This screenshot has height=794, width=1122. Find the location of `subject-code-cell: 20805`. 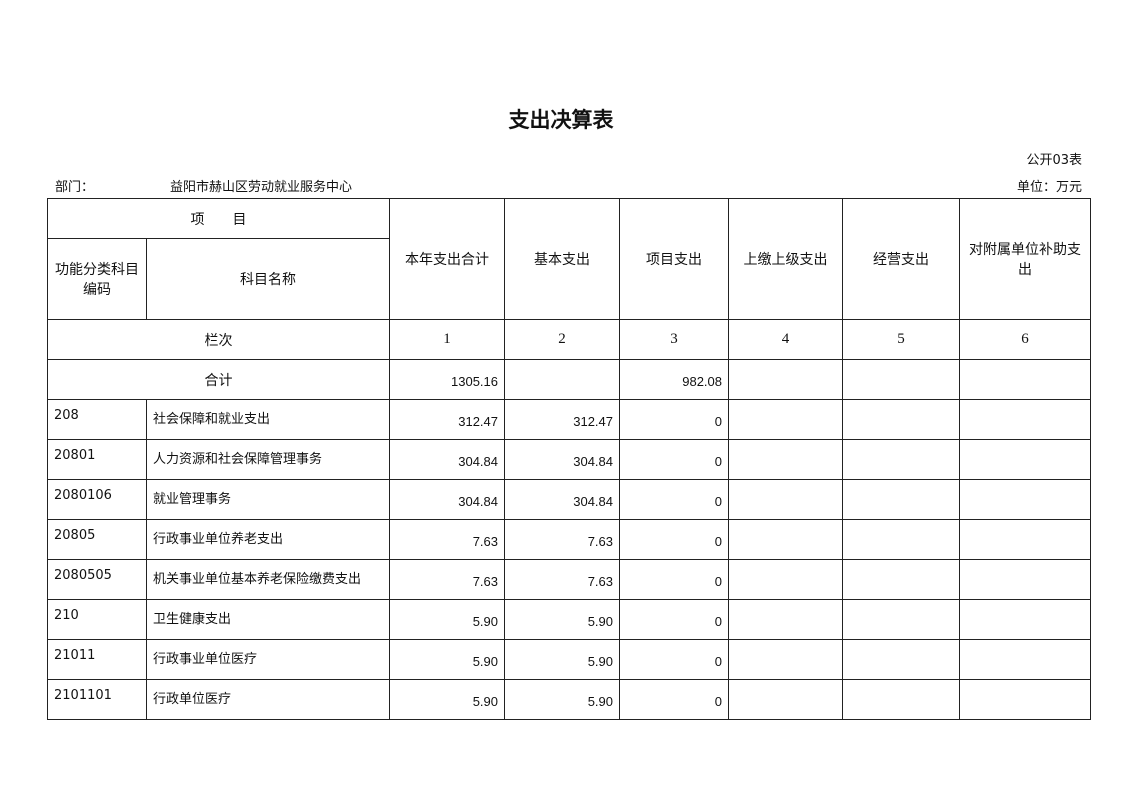

subject-code-cell: 20805 is located at coordinates (97, 539).